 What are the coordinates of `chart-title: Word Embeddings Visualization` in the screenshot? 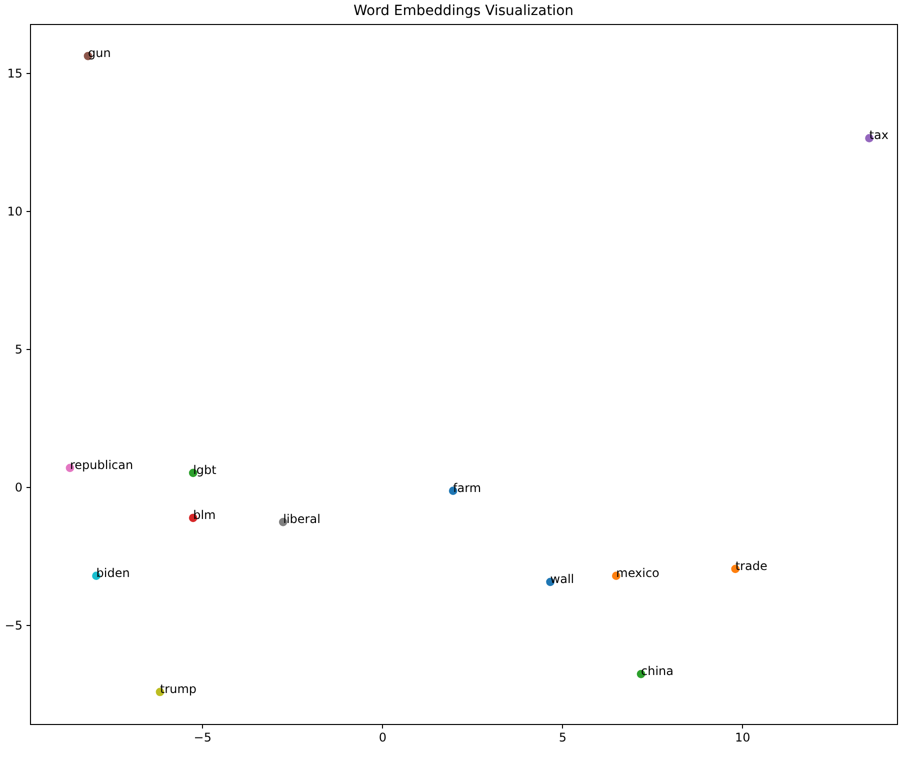 It's located at (463, 11).